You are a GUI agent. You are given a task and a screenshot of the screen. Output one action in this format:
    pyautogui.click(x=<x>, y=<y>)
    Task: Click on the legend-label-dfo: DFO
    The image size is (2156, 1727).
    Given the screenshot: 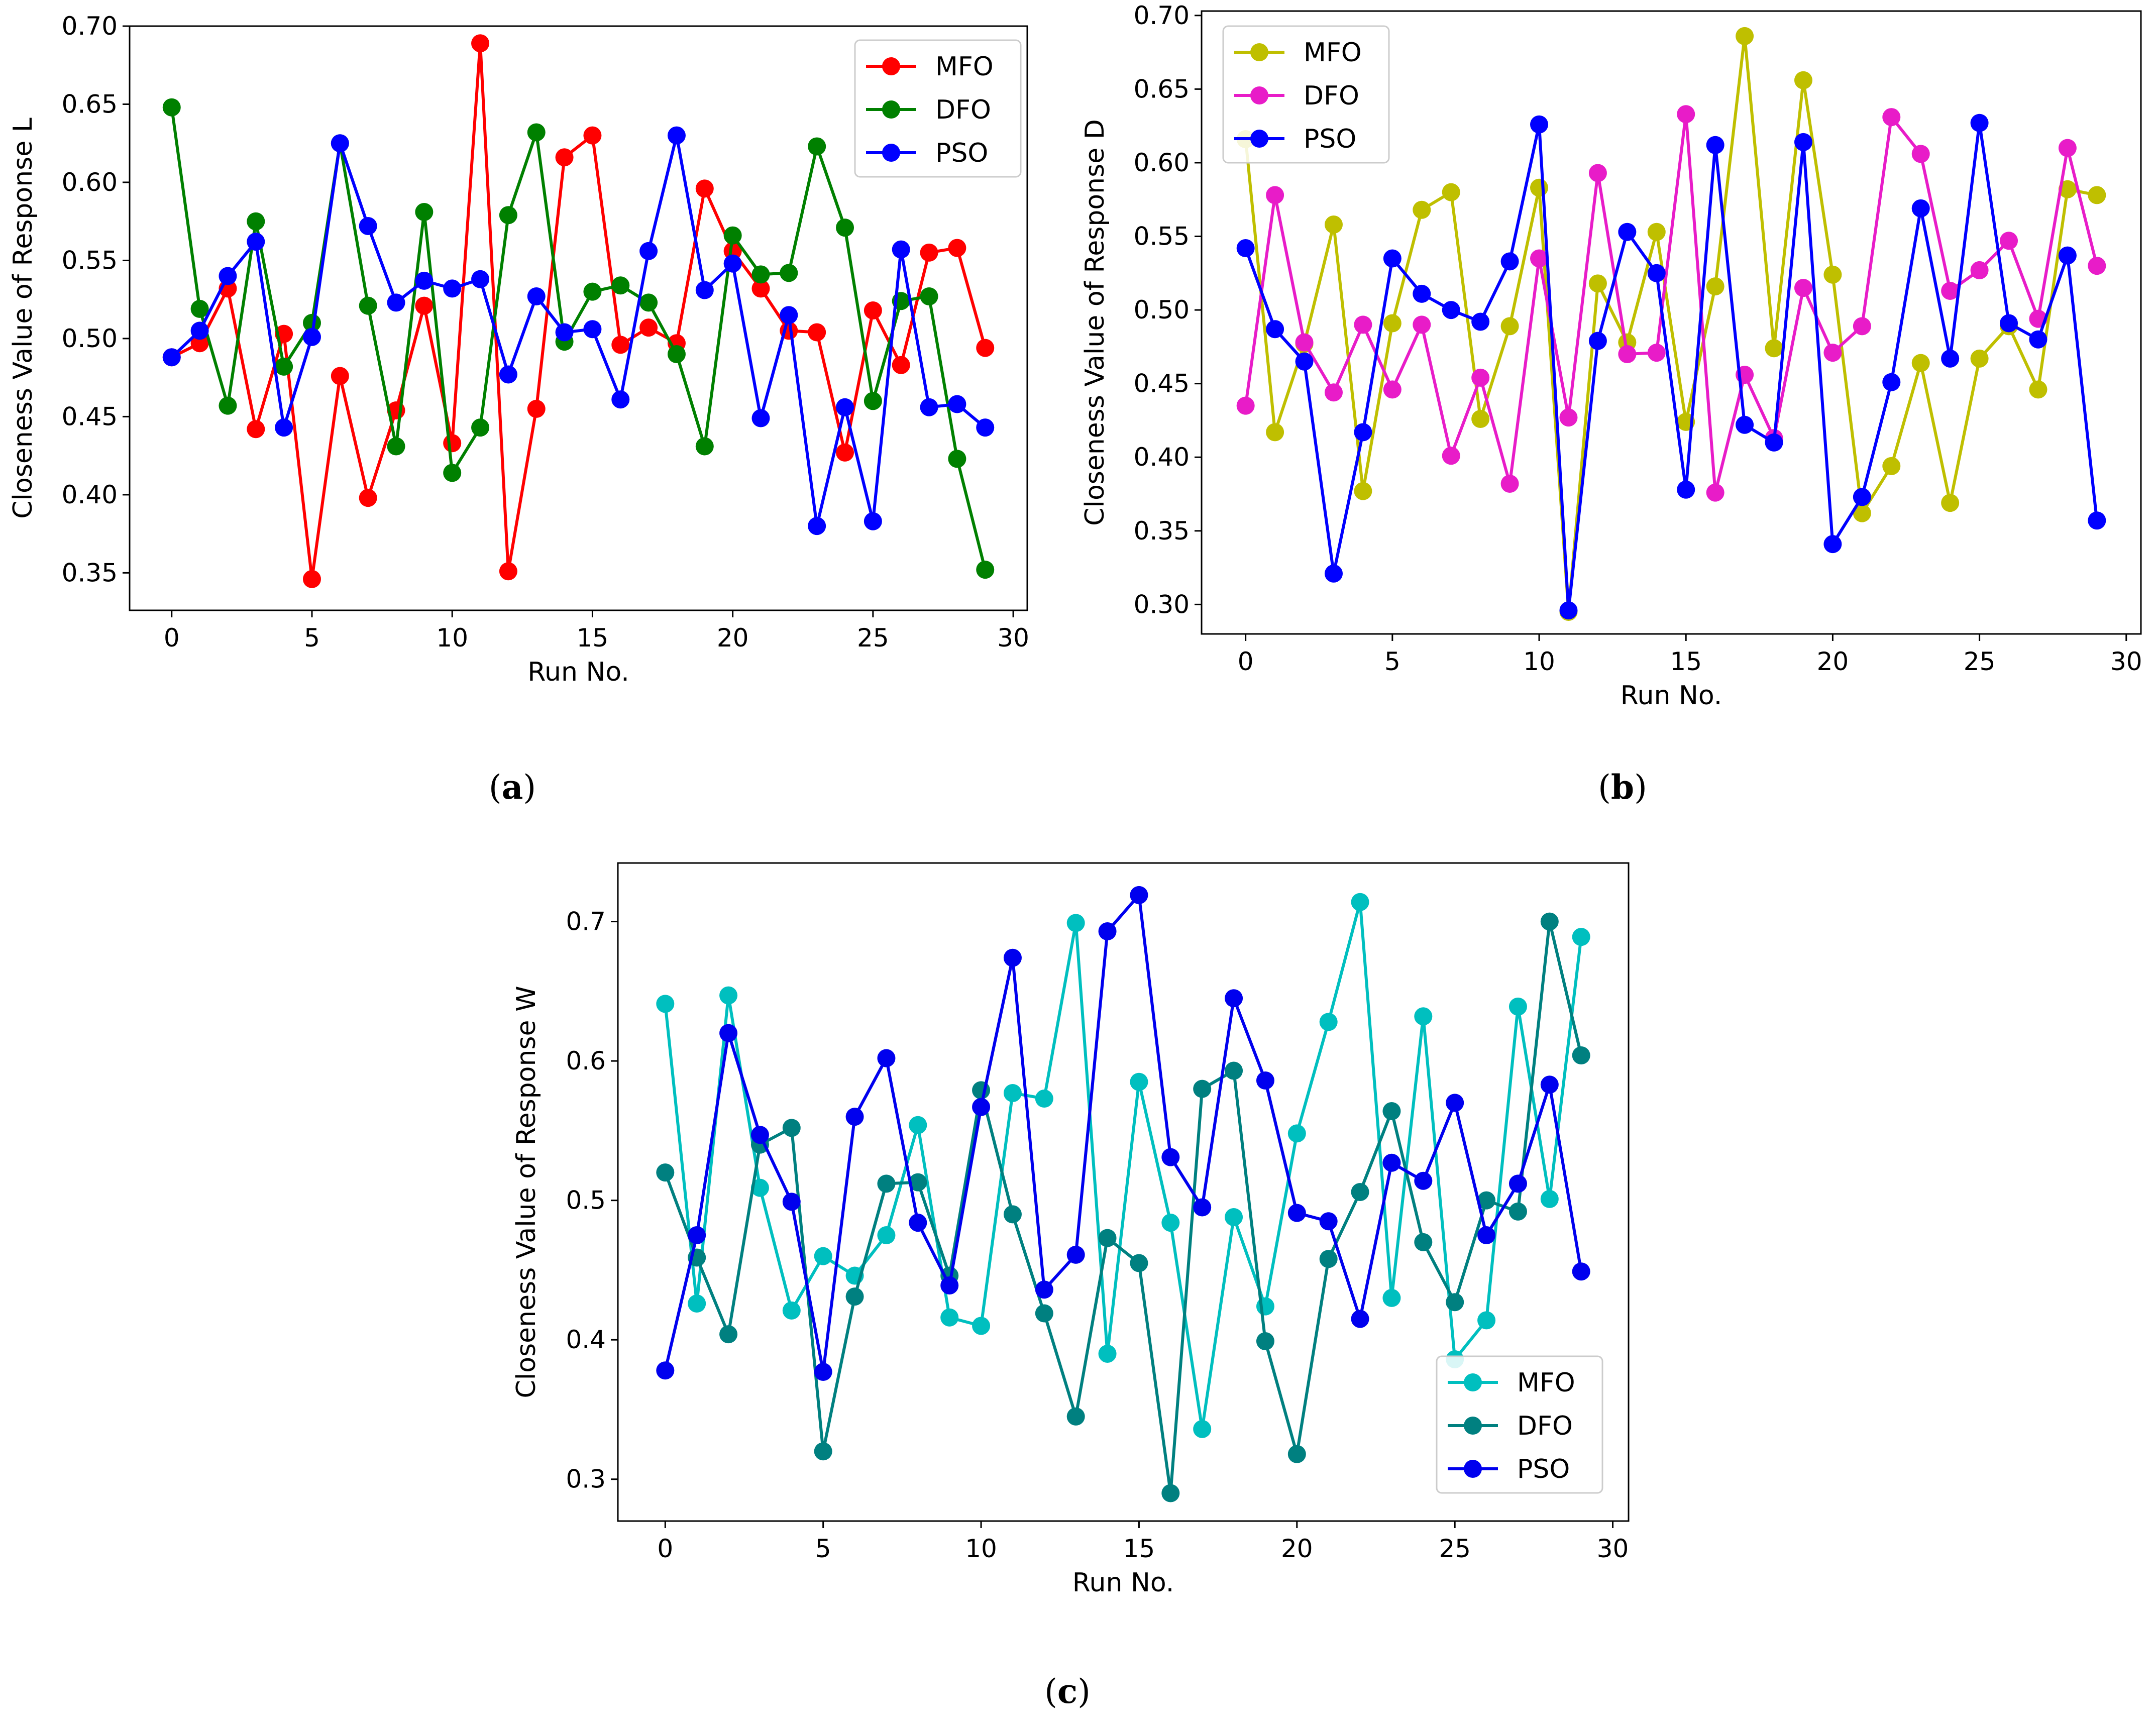 What is the action you would take?
    pyautogui.click(x=963, y=110)
    